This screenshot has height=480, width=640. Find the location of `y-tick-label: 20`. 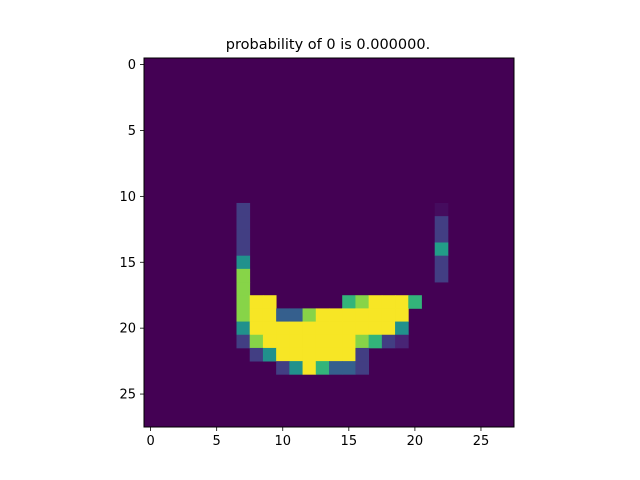

y-tick-label: 20 is located at coordinates (127, 329).